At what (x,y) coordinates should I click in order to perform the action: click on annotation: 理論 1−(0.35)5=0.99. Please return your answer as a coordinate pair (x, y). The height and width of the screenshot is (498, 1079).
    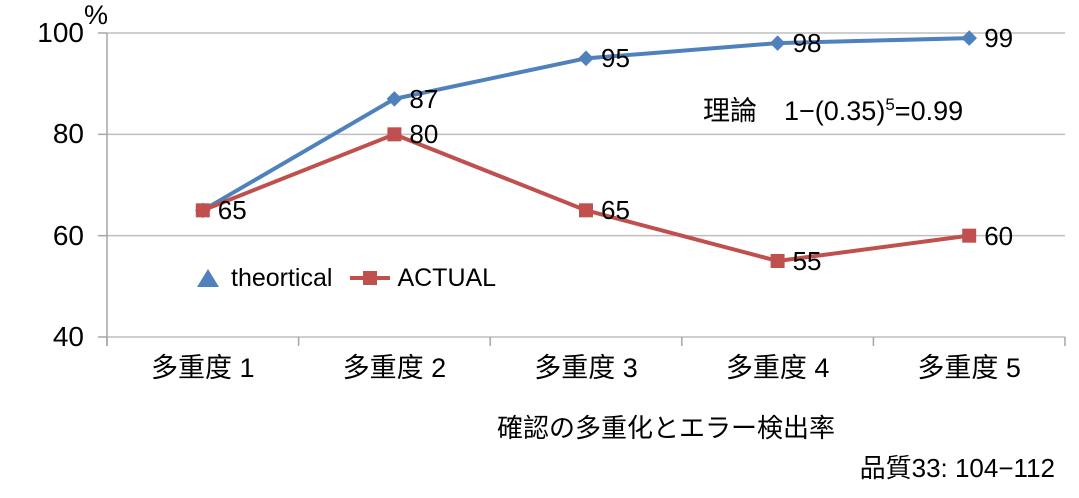
    Looking at the image, I should click on (833, 108).